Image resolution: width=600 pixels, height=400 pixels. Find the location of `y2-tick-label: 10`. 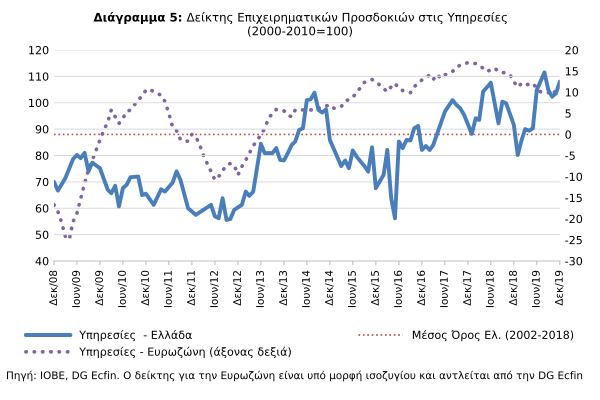

y2-tick-label: 10 is located at coordinates (572, 92).